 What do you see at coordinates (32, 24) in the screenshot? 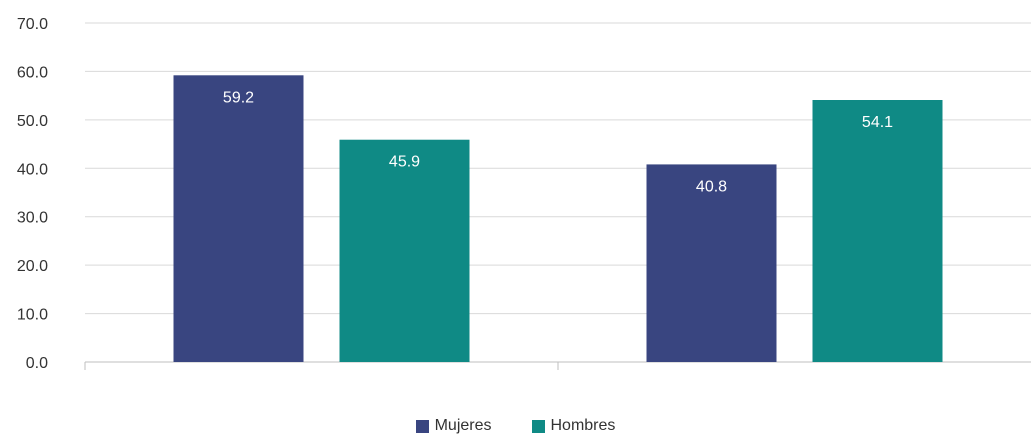
I see `y-tick-label: 70.0` at bounding box center [32, 24].